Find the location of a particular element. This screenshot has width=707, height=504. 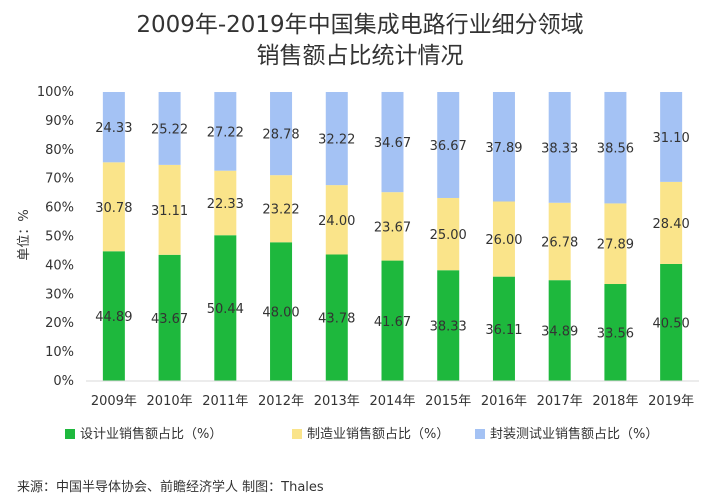

data-label: 24.33 is located at coordinates (113, 128).